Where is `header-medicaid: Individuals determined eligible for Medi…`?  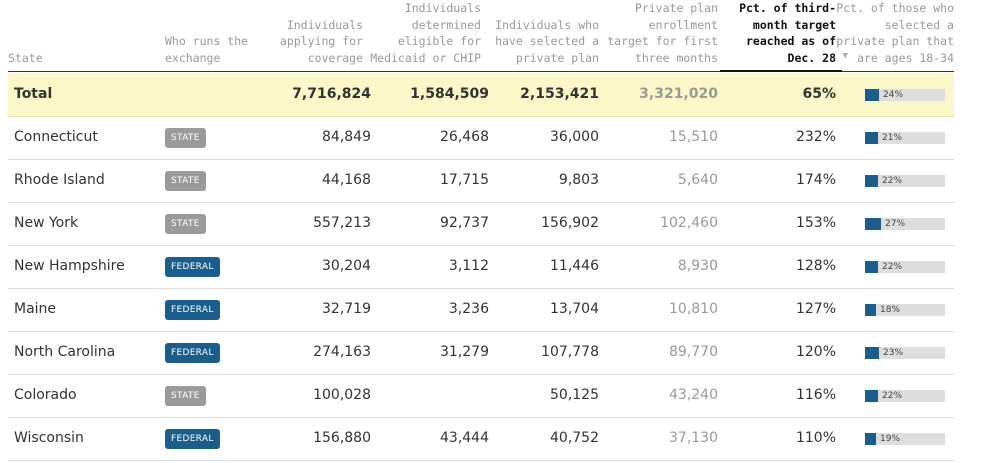
header-medicaid: Individuals determined eligible for Medi… is located at coordinates (425, 33).